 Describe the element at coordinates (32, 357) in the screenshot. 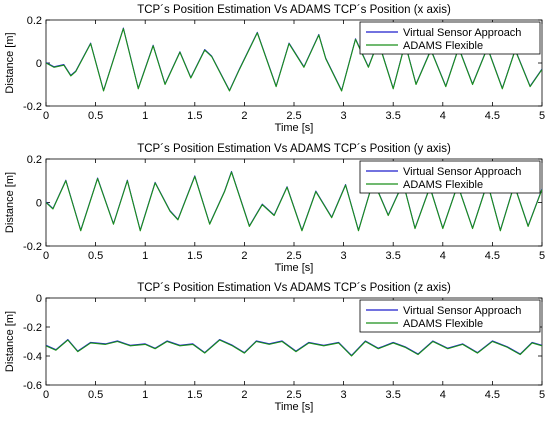

I see `y-tick-label: -0.4` at that location.